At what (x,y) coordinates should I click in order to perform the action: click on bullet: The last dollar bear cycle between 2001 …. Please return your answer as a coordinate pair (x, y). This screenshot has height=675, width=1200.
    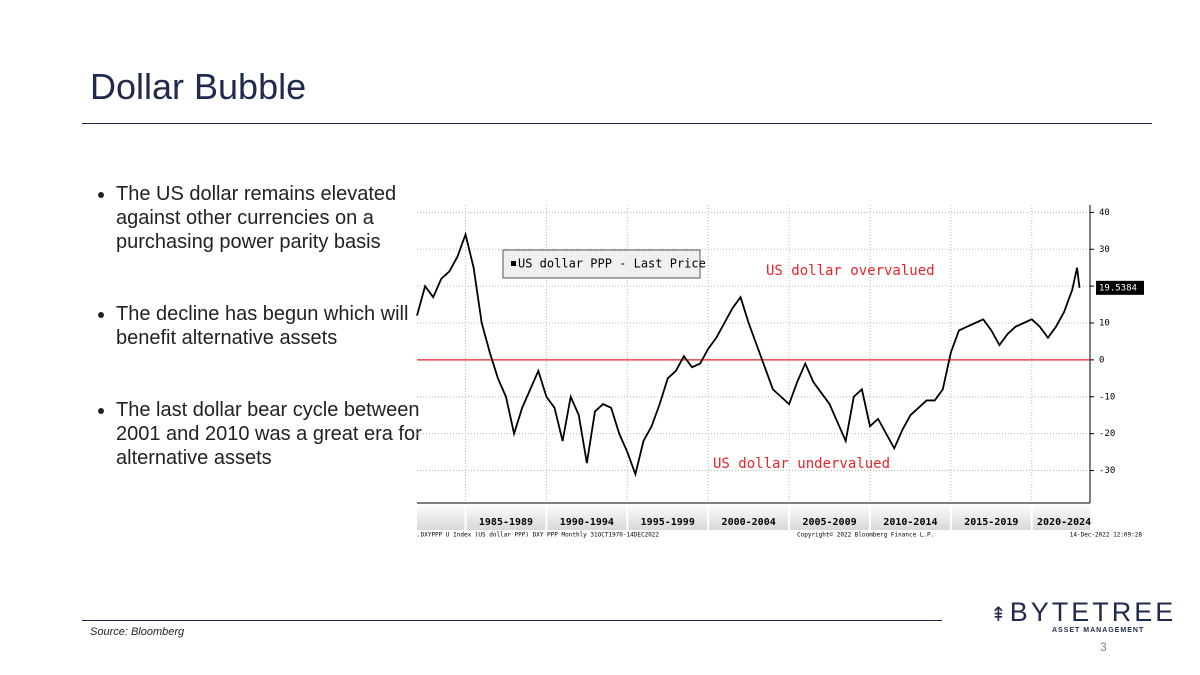
    Looking at the image, I should click on (271, 434).